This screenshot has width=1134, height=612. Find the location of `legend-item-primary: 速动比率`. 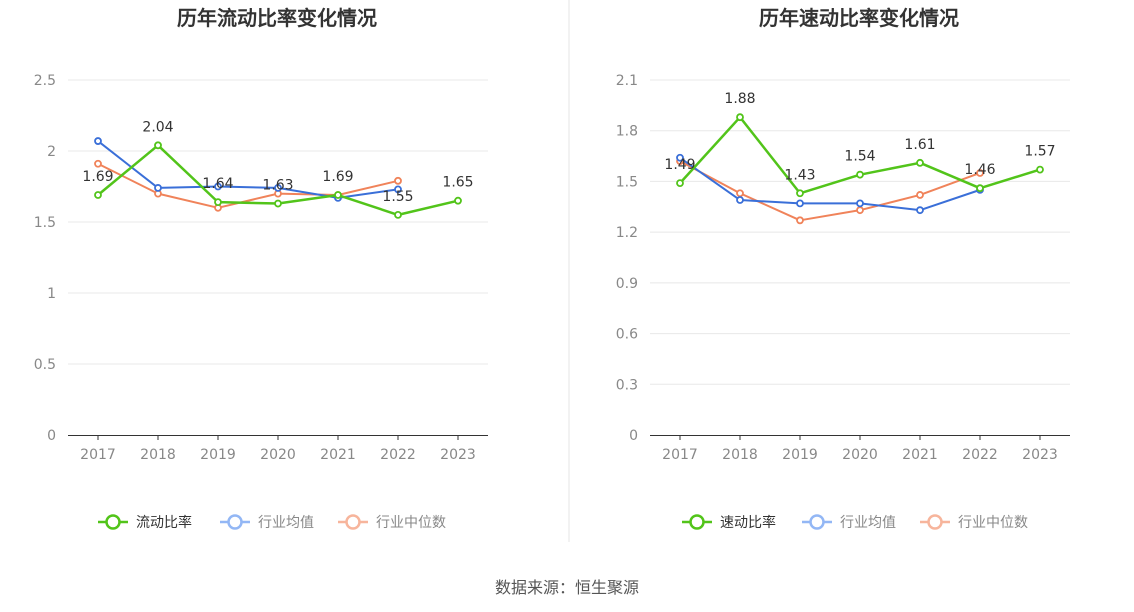

legend-item-primary: 速动比率 is located at coordinates (729, 522).